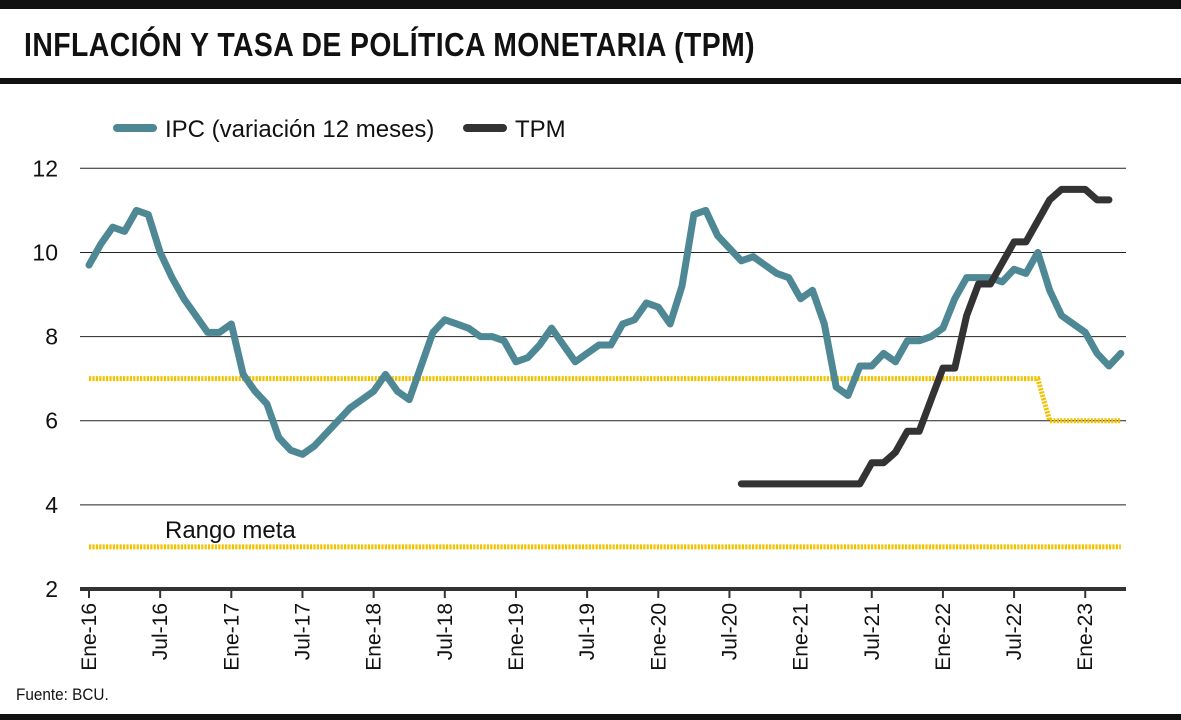 Image resolution: width=1181 pixels, height=720 pixels. What do you see at coordinates (590, 717) in the screenshot?
I see `bottom-rule` at bounding box center [590, 717].